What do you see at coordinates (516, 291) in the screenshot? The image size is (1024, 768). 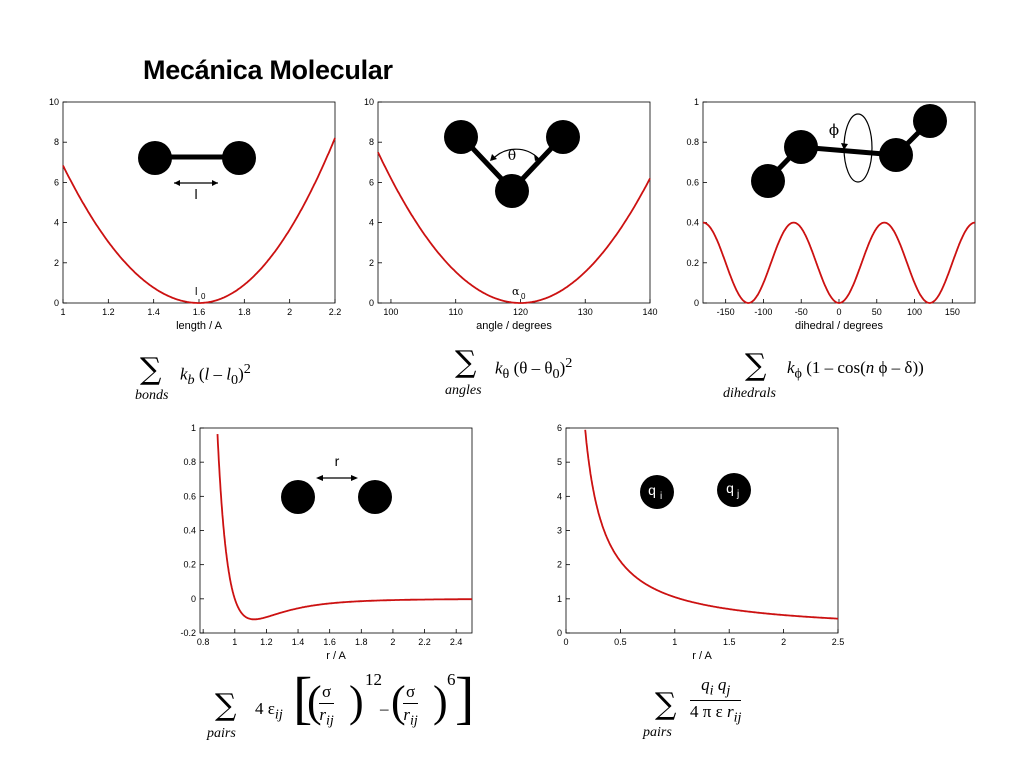 I see `min-label: α` at bounding box center [516, 291].